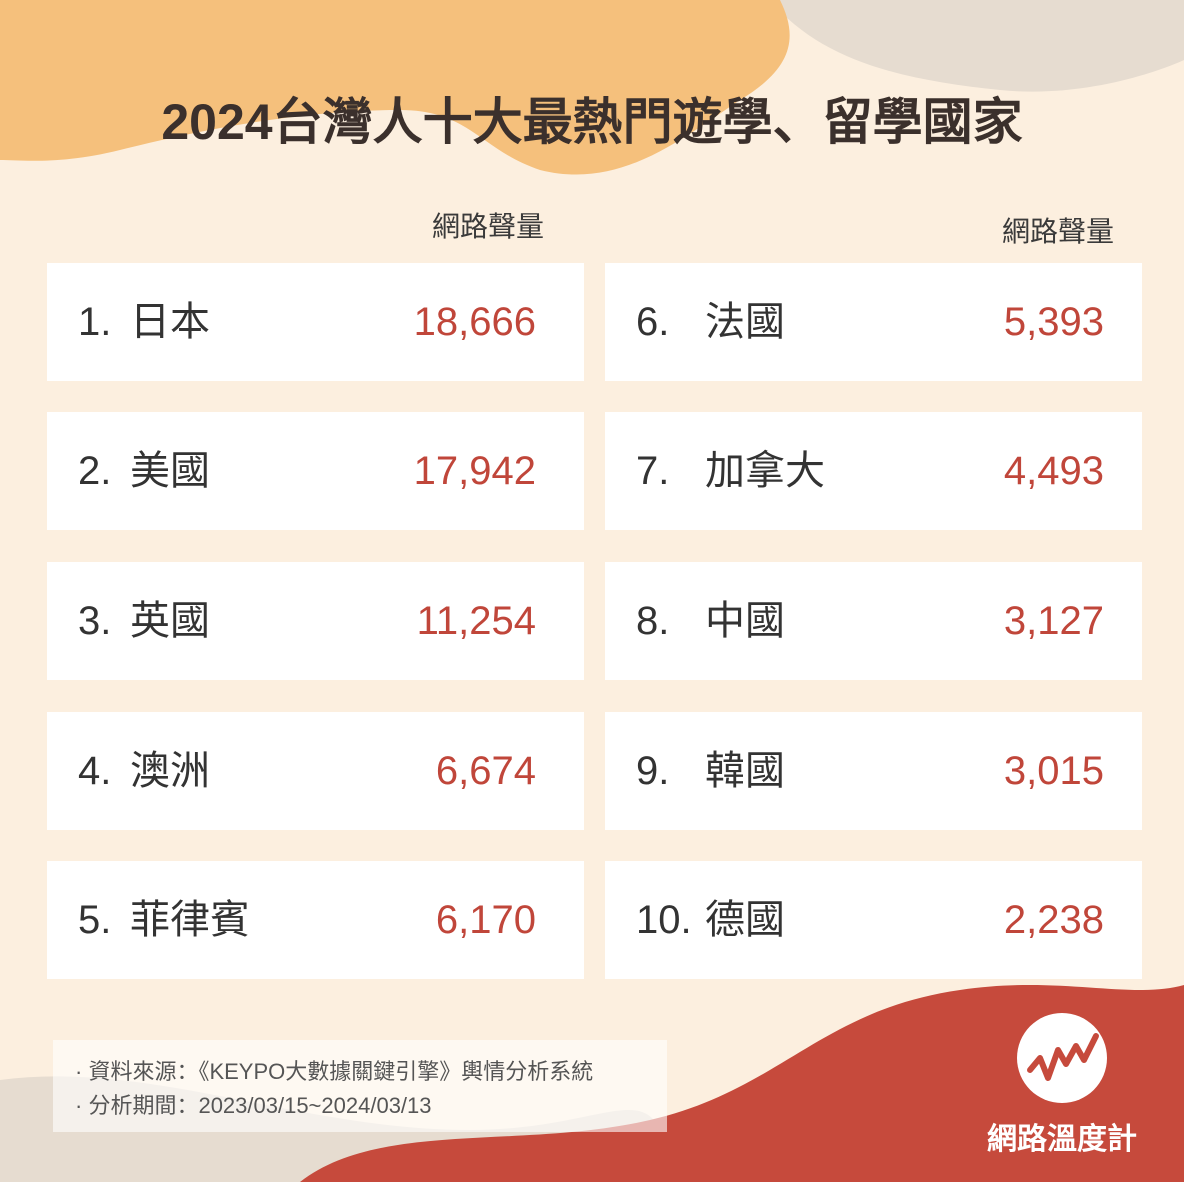 This screenshot has width=1184, height=1182. Describe the element at coordinates (485, 771) in the screenshot. I see `mention-count: 6,674` at that location.